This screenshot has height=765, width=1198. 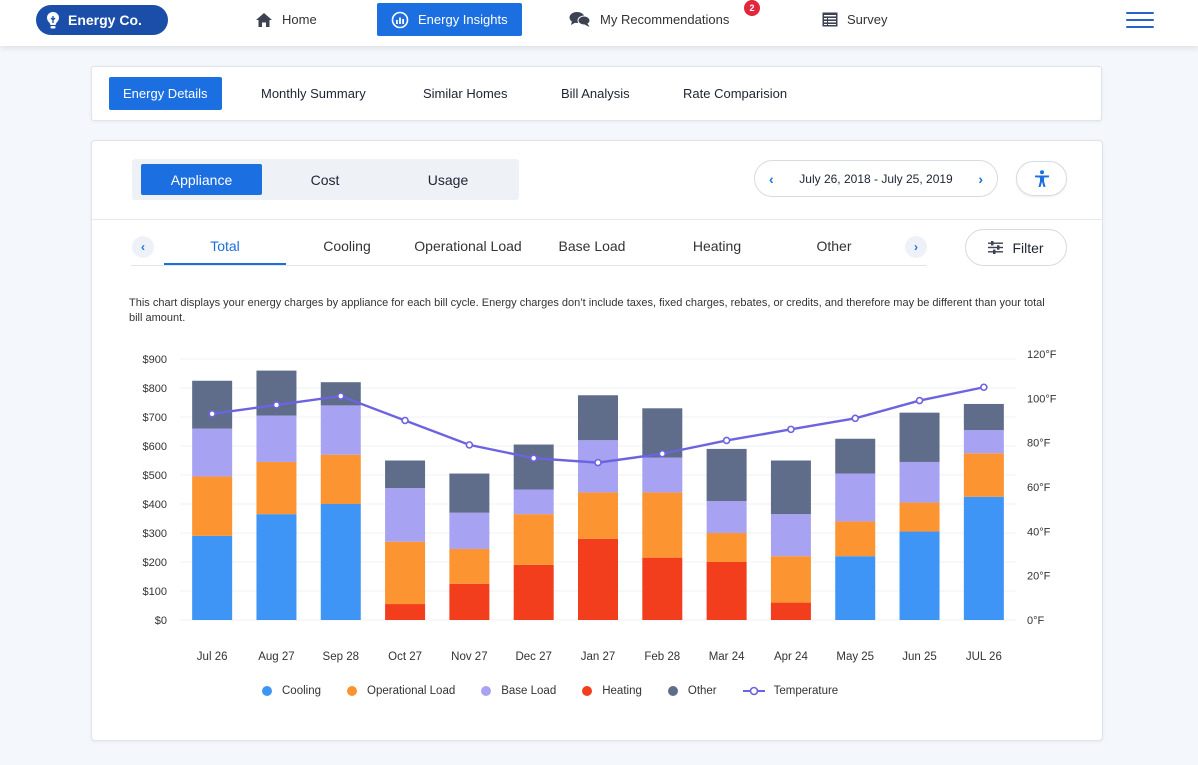 I want to click on legend-item-temperature: Temperature, so click(x=790, y=691).